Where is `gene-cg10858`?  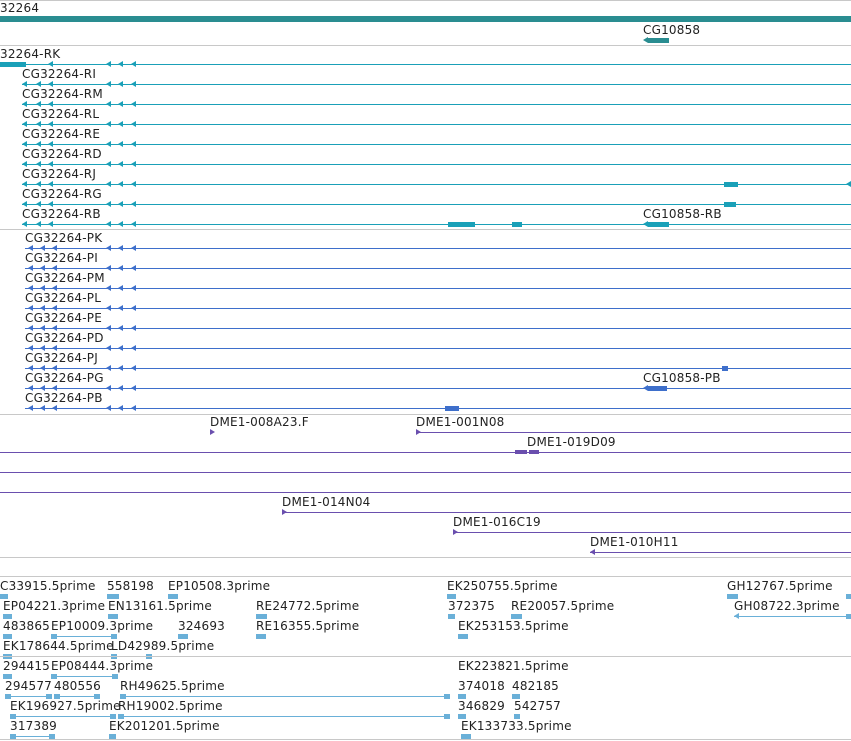
gene-cg10858 is located at coordinates (658, 40).